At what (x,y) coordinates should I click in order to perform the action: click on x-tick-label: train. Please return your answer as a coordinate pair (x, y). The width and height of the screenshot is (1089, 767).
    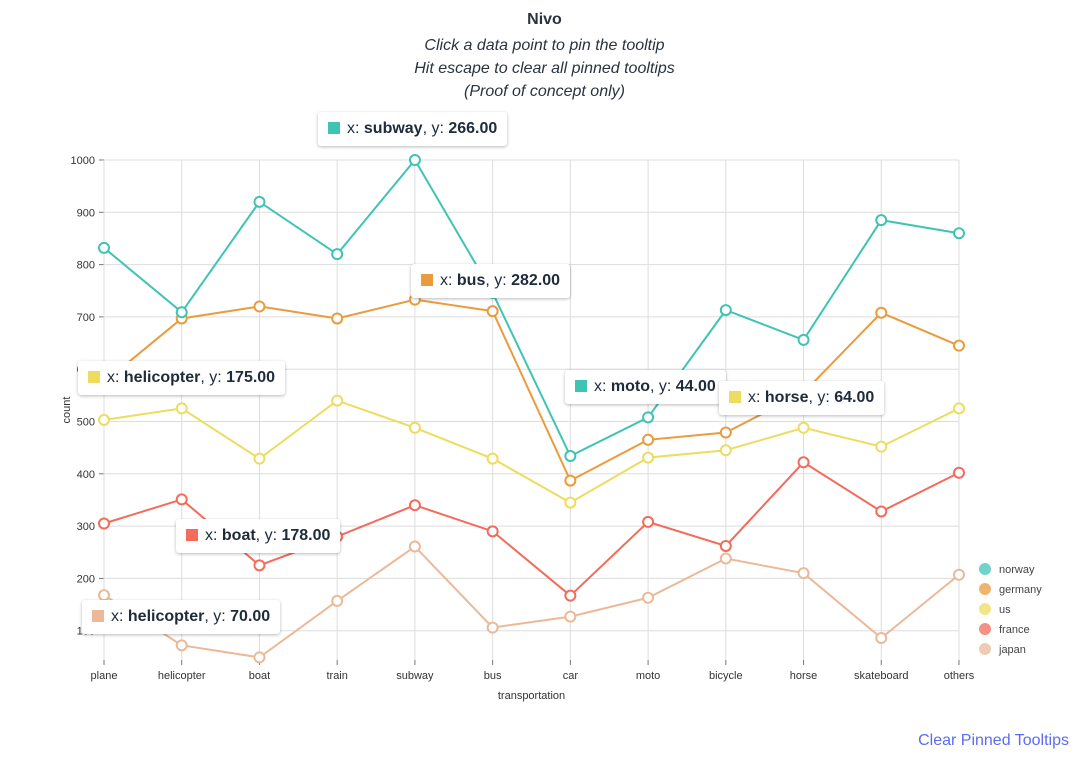
    Looking at the image, I should click on (336, 676).